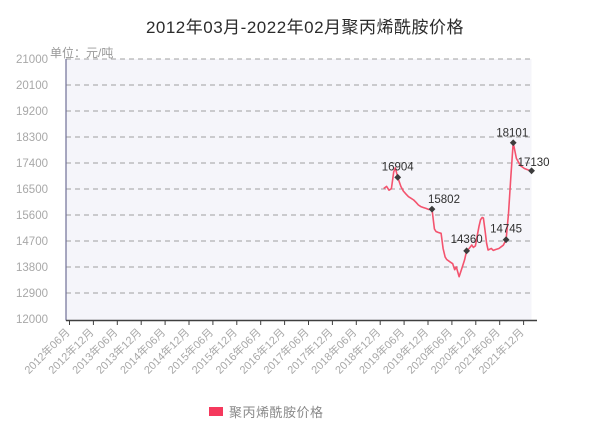  I want to click on data-point-label: 18101, so click(512, 134).